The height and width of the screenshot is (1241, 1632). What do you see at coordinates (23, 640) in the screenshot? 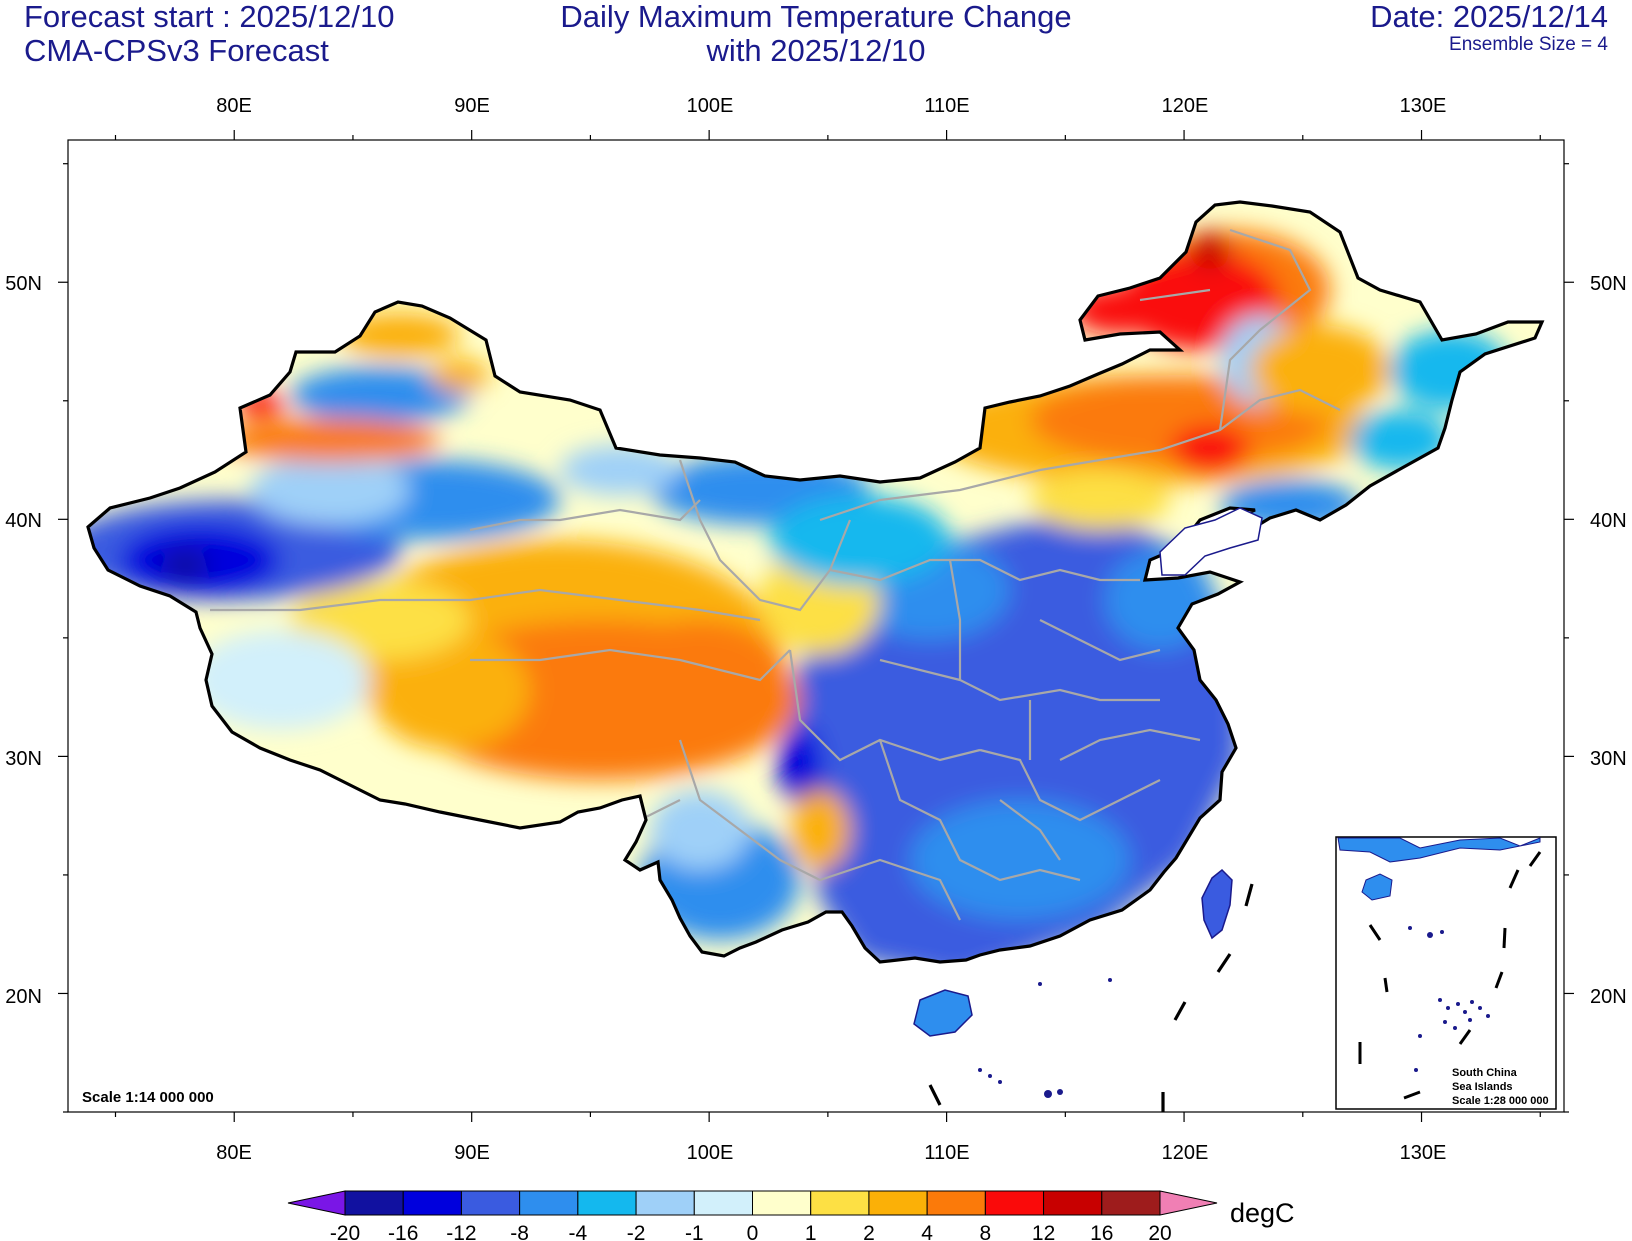
I see `lat-labels-left: 50N 40N 30N 20N` at bounding box center [23, 640].